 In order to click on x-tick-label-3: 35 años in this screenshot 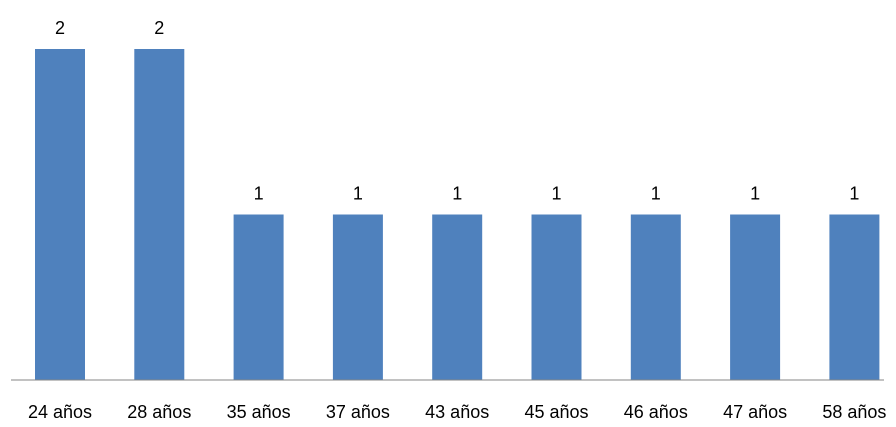, I will do `click(259, 412)`.